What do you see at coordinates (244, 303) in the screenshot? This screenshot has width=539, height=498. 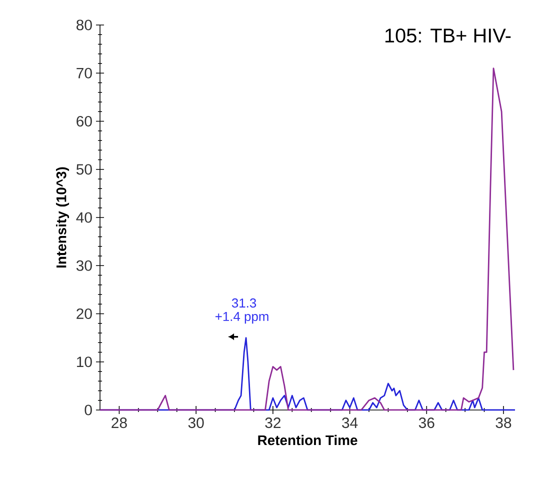 I see `annotation: 31.3` at bounding box center [244, 303].